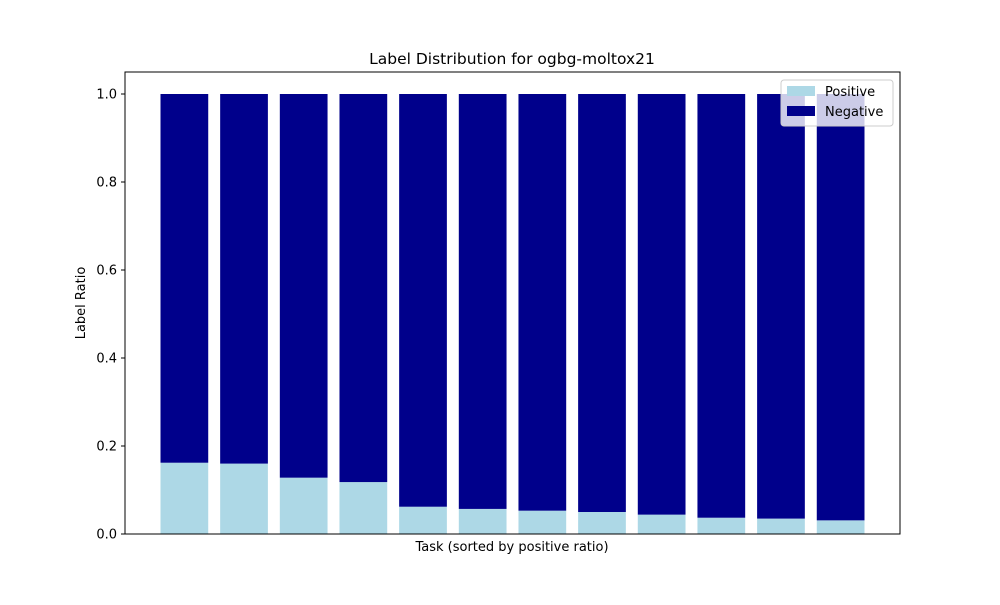 The image size is (1000, 605). I want to click on y-tick-label: 0.6, so click(106, 271).